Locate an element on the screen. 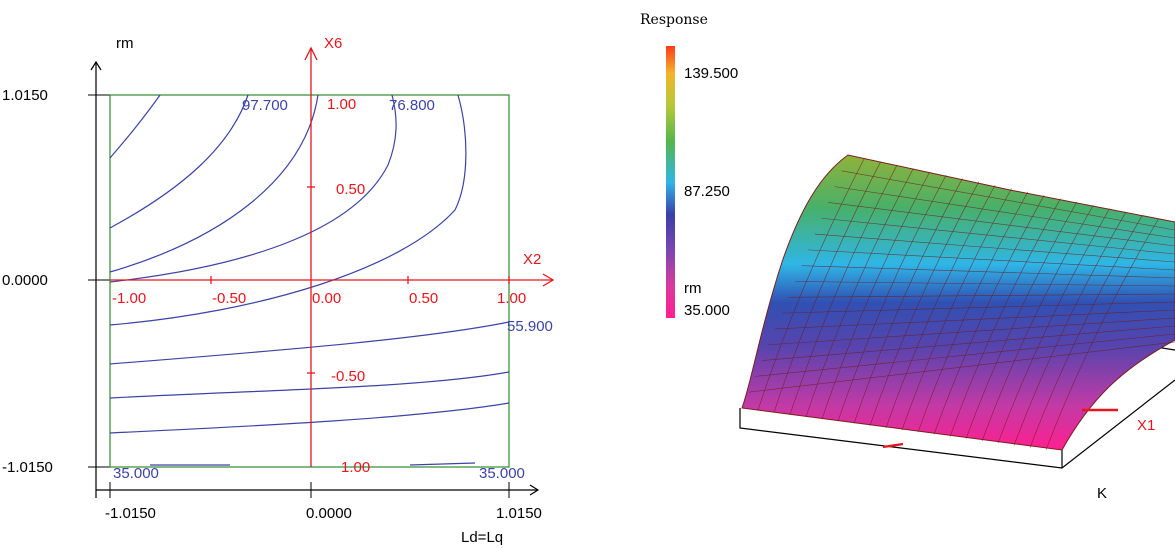 This screenshot has height=548, width=1175. y-tick-label: -1.0150 is located at coordinates (27, 467).